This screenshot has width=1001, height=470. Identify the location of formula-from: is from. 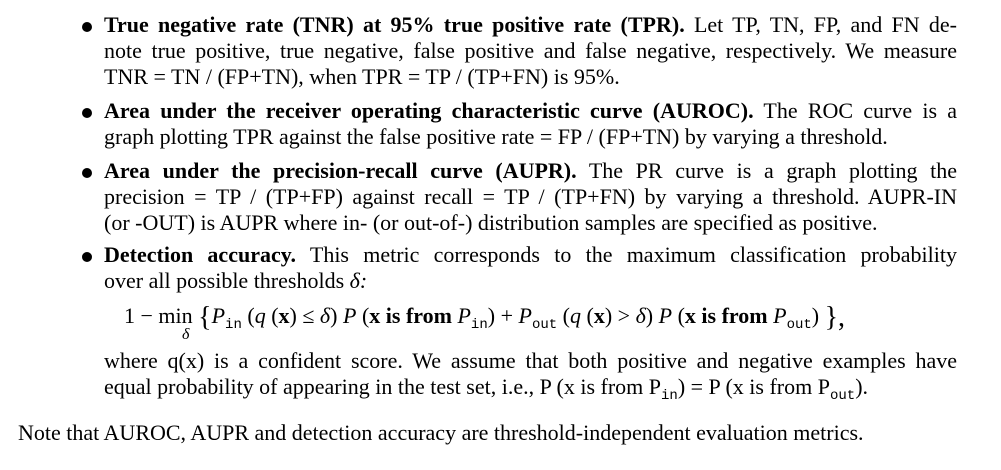
(418, 315).